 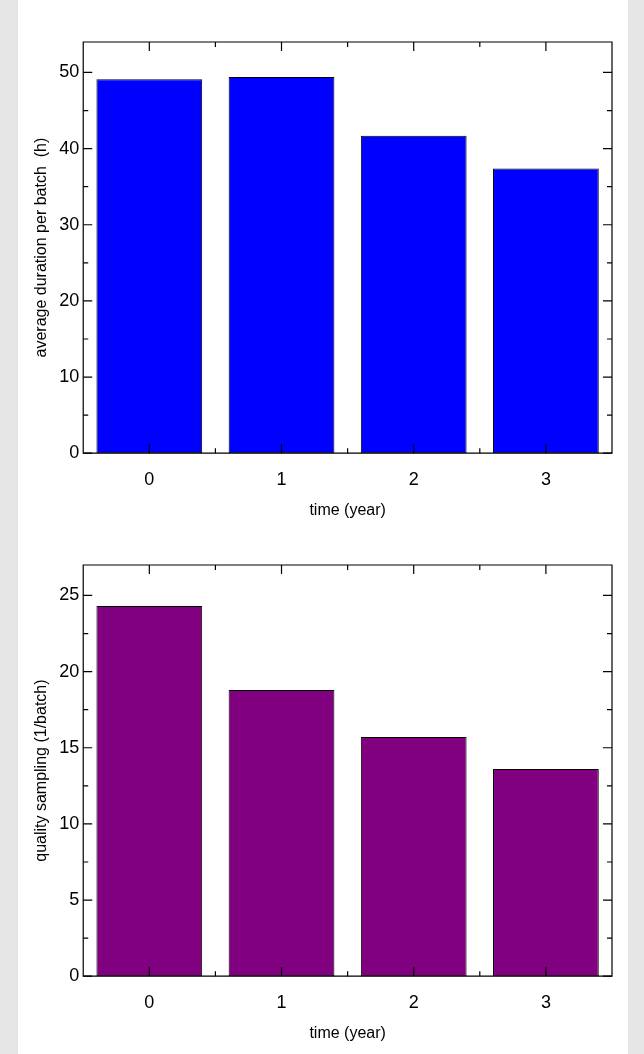 What do you see at coordinates (74, 899) in the screenshot?
I see `y-tick-label: 5` at bounding box center [74, 899].